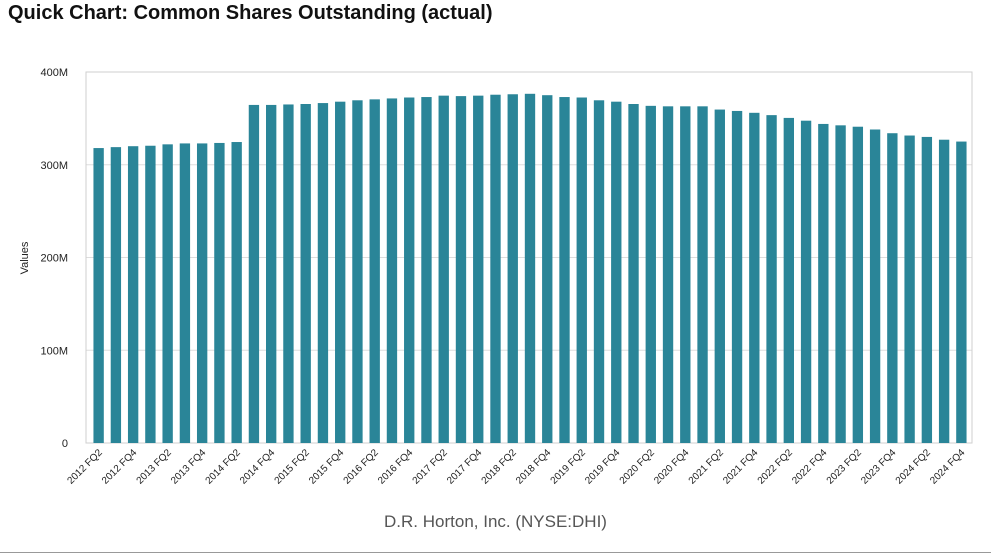 The height and width of the screenshot is (559, 991). What do you see at coordinates (603, 467) in the screenshot?
I see `x-tick-label: 2019 FQ4` at bounding box center [603, 467].